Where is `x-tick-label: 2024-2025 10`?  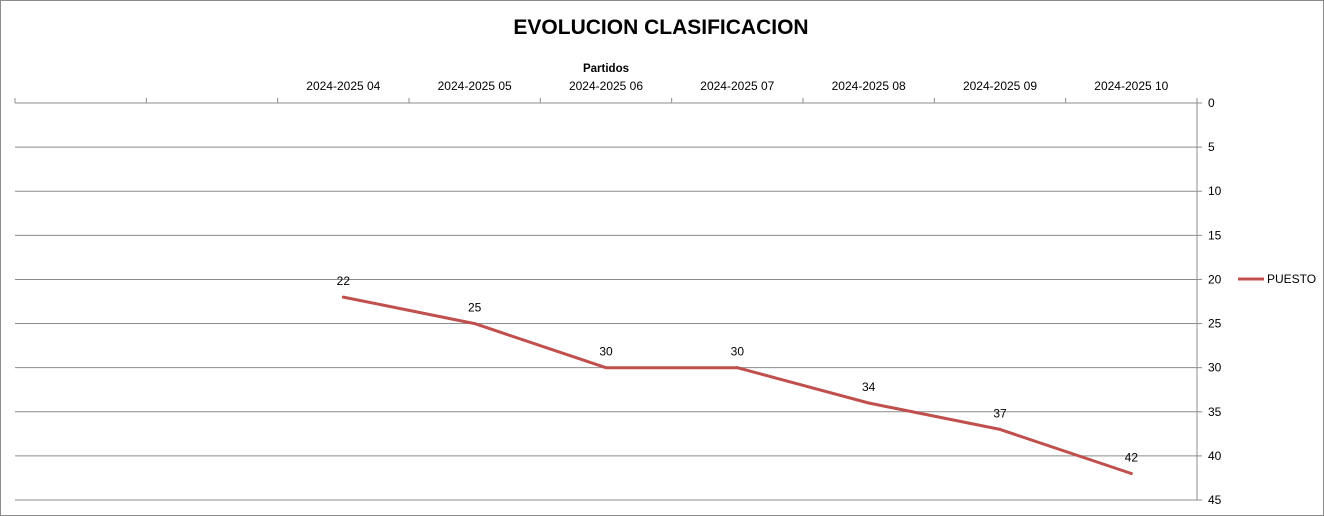
x-tick-label: 2024-2025 10 is located at coordinates (1131, 86).